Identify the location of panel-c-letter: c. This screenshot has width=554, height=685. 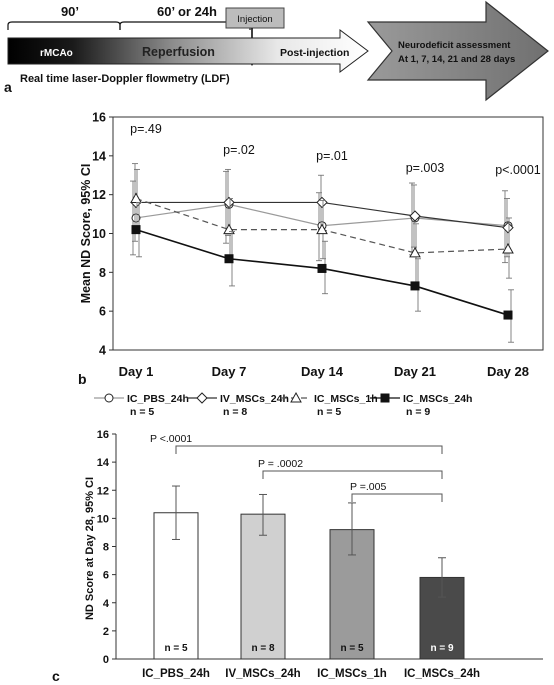
(56, 676).